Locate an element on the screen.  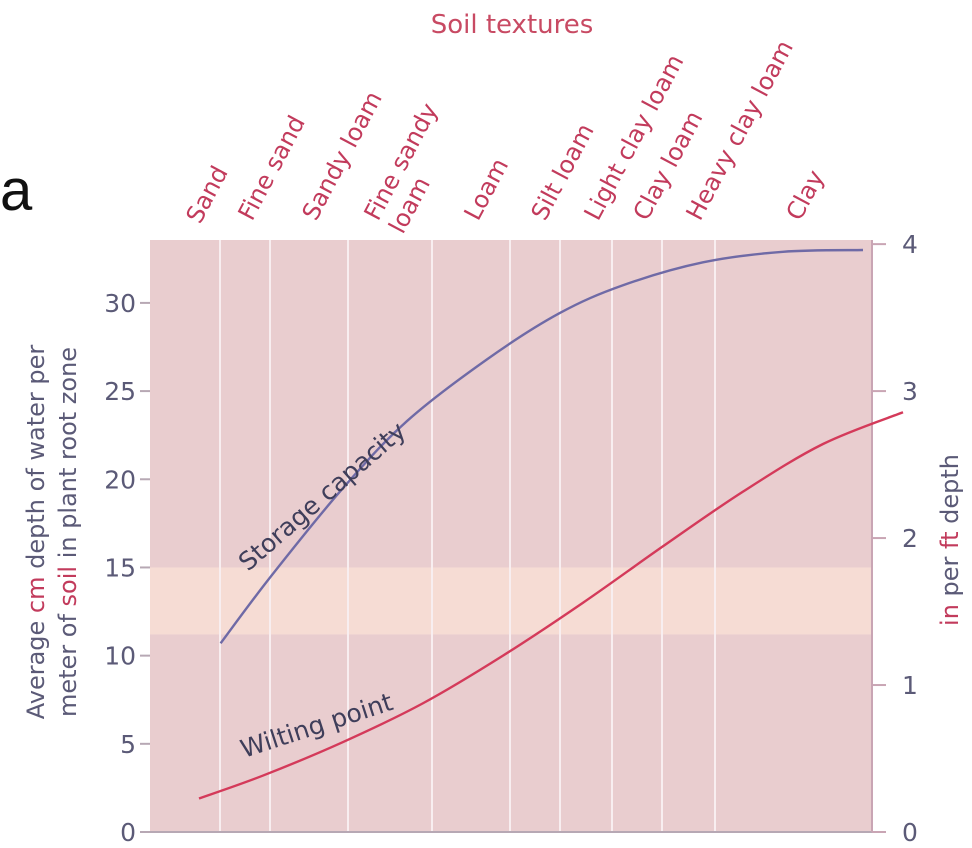
right-tick-label: 2 is located at coordinates (910, 538).